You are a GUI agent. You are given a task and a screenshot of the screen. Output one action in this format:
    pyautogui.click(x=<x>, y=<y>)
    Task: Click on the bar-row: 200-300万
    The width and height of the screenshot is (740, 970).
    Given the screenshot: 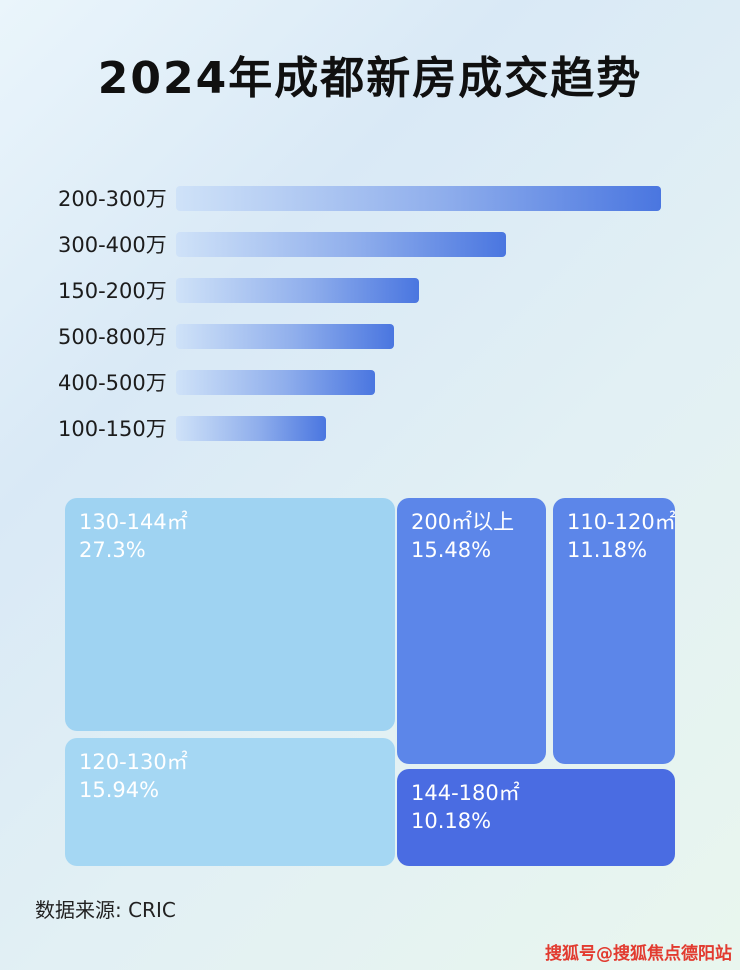 What is the action you would take?
    pyautogui.click(x=370, y=198)
    